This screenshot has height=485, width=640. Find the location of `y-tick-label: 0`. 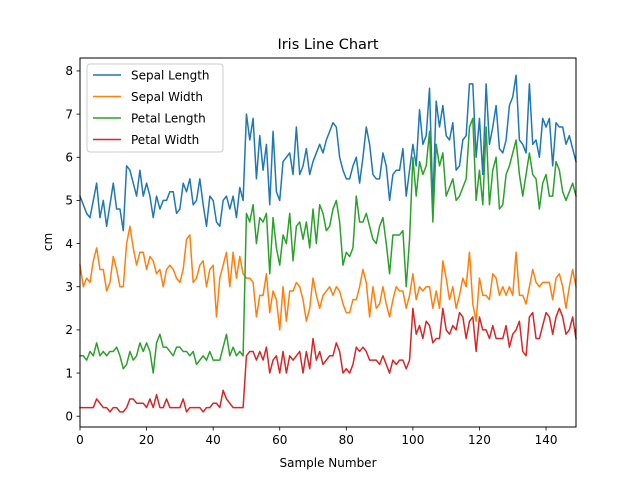

y-tick-label: 0 is located at coordinates (69, 417).